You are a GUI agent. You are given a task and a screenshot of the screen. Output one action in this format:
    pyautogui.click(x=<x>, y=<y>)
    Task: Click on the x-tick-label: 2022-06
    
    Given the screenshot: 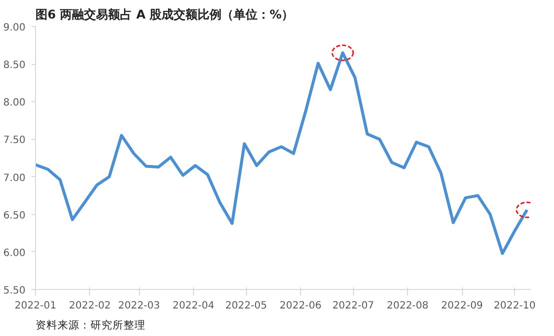 What is the action you would take?
    pyautogui.click(x=301, y=306)
    